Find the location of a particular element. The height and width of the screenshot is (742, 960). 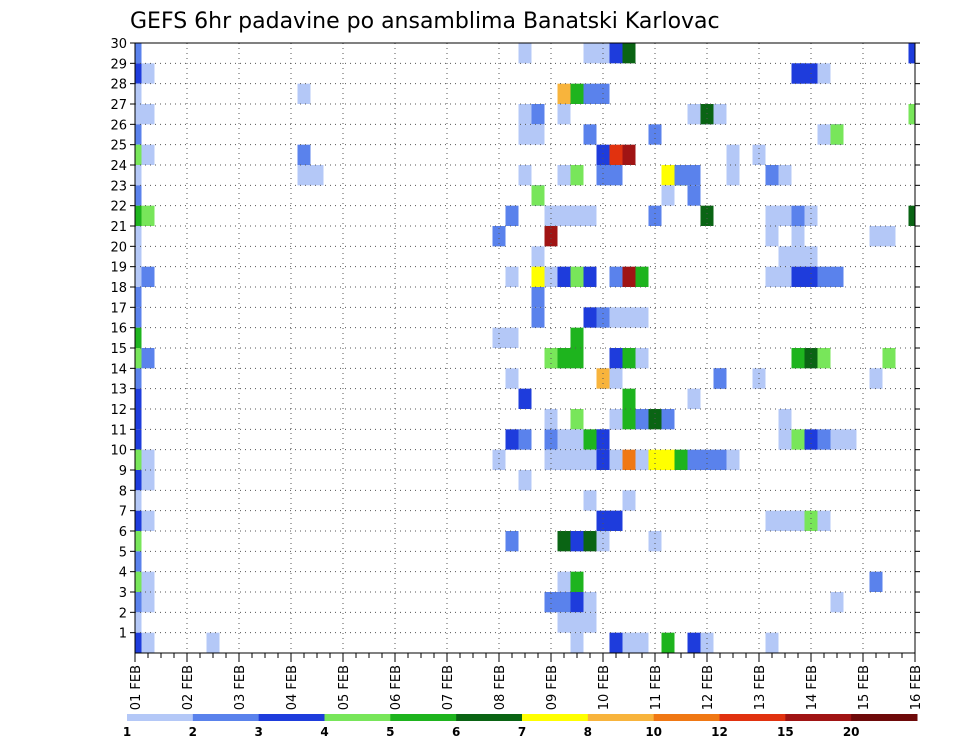

colorbar-label-20: 20 is located at coordinates (851, 732).